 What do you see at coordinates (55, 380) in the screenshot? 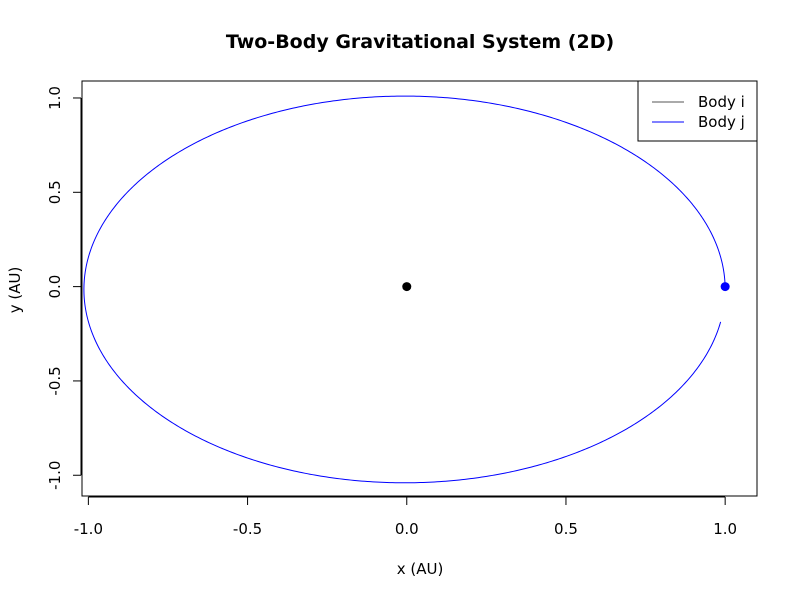
I see `y-tick-label: -0.5` at bounding box center [55, 380].